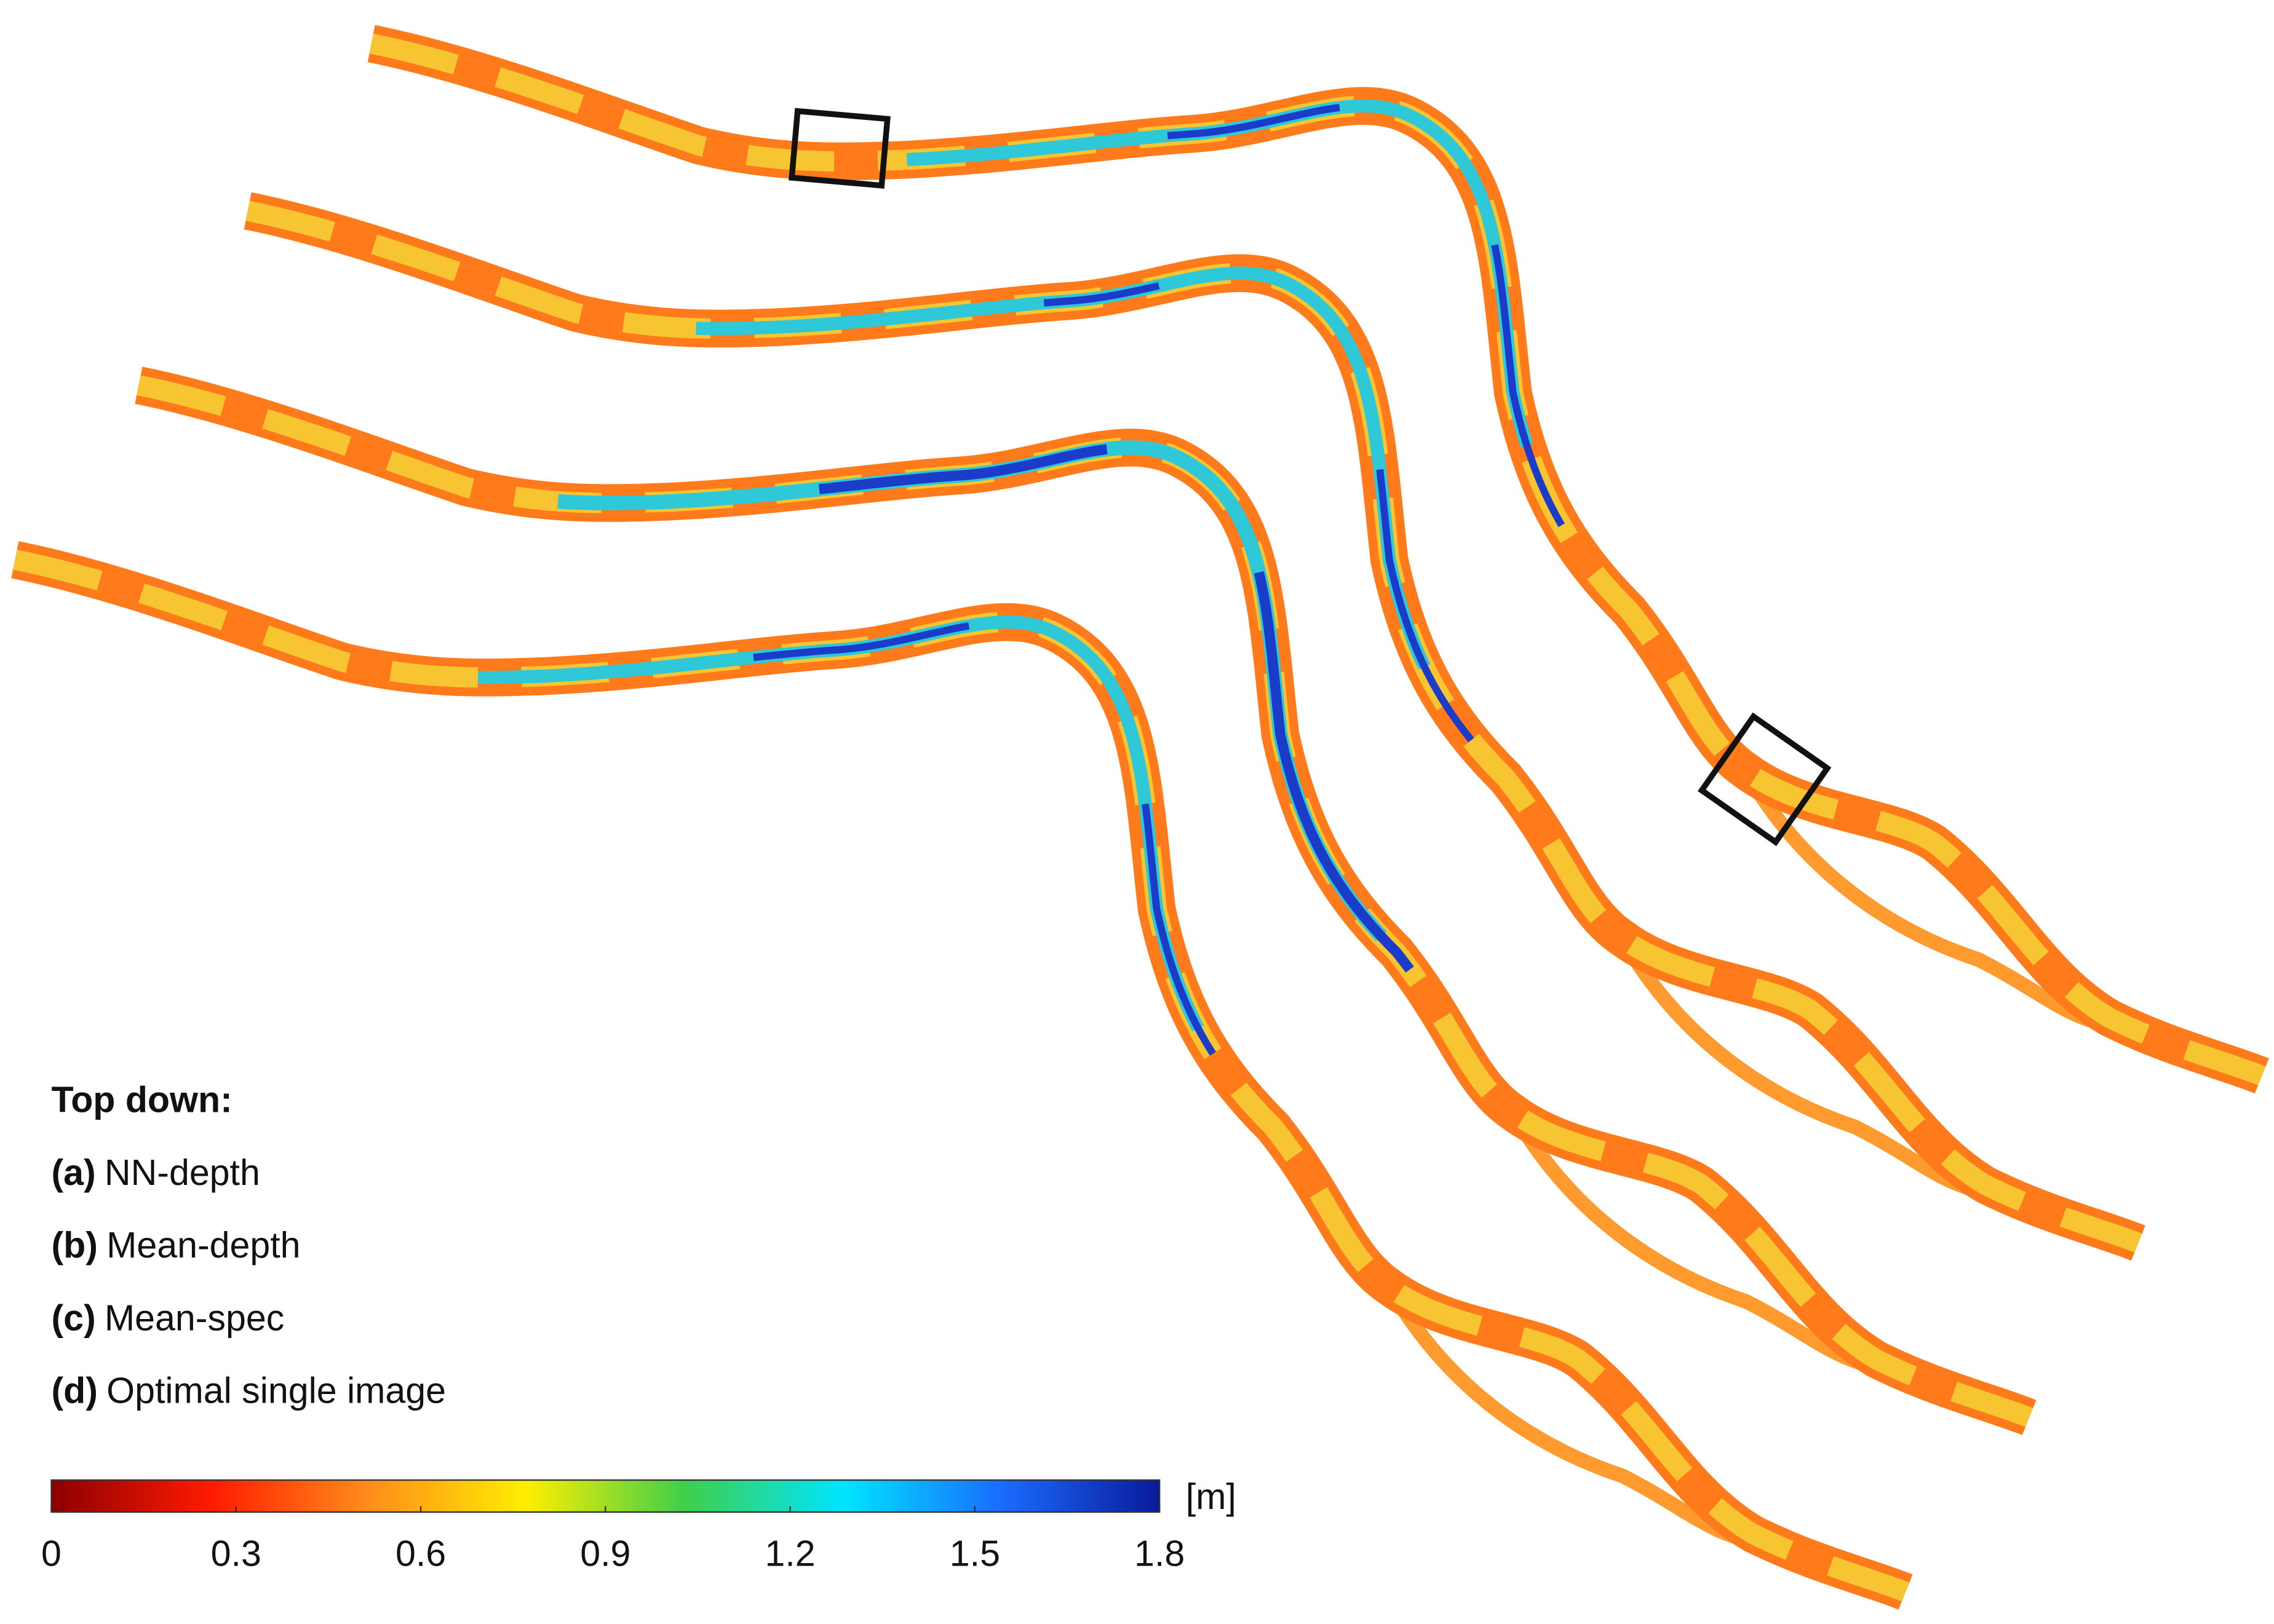 The height and width of the screenshot is (1624, 2274). I want to click on legend-text: Optimal single image, so click(276, 1390).